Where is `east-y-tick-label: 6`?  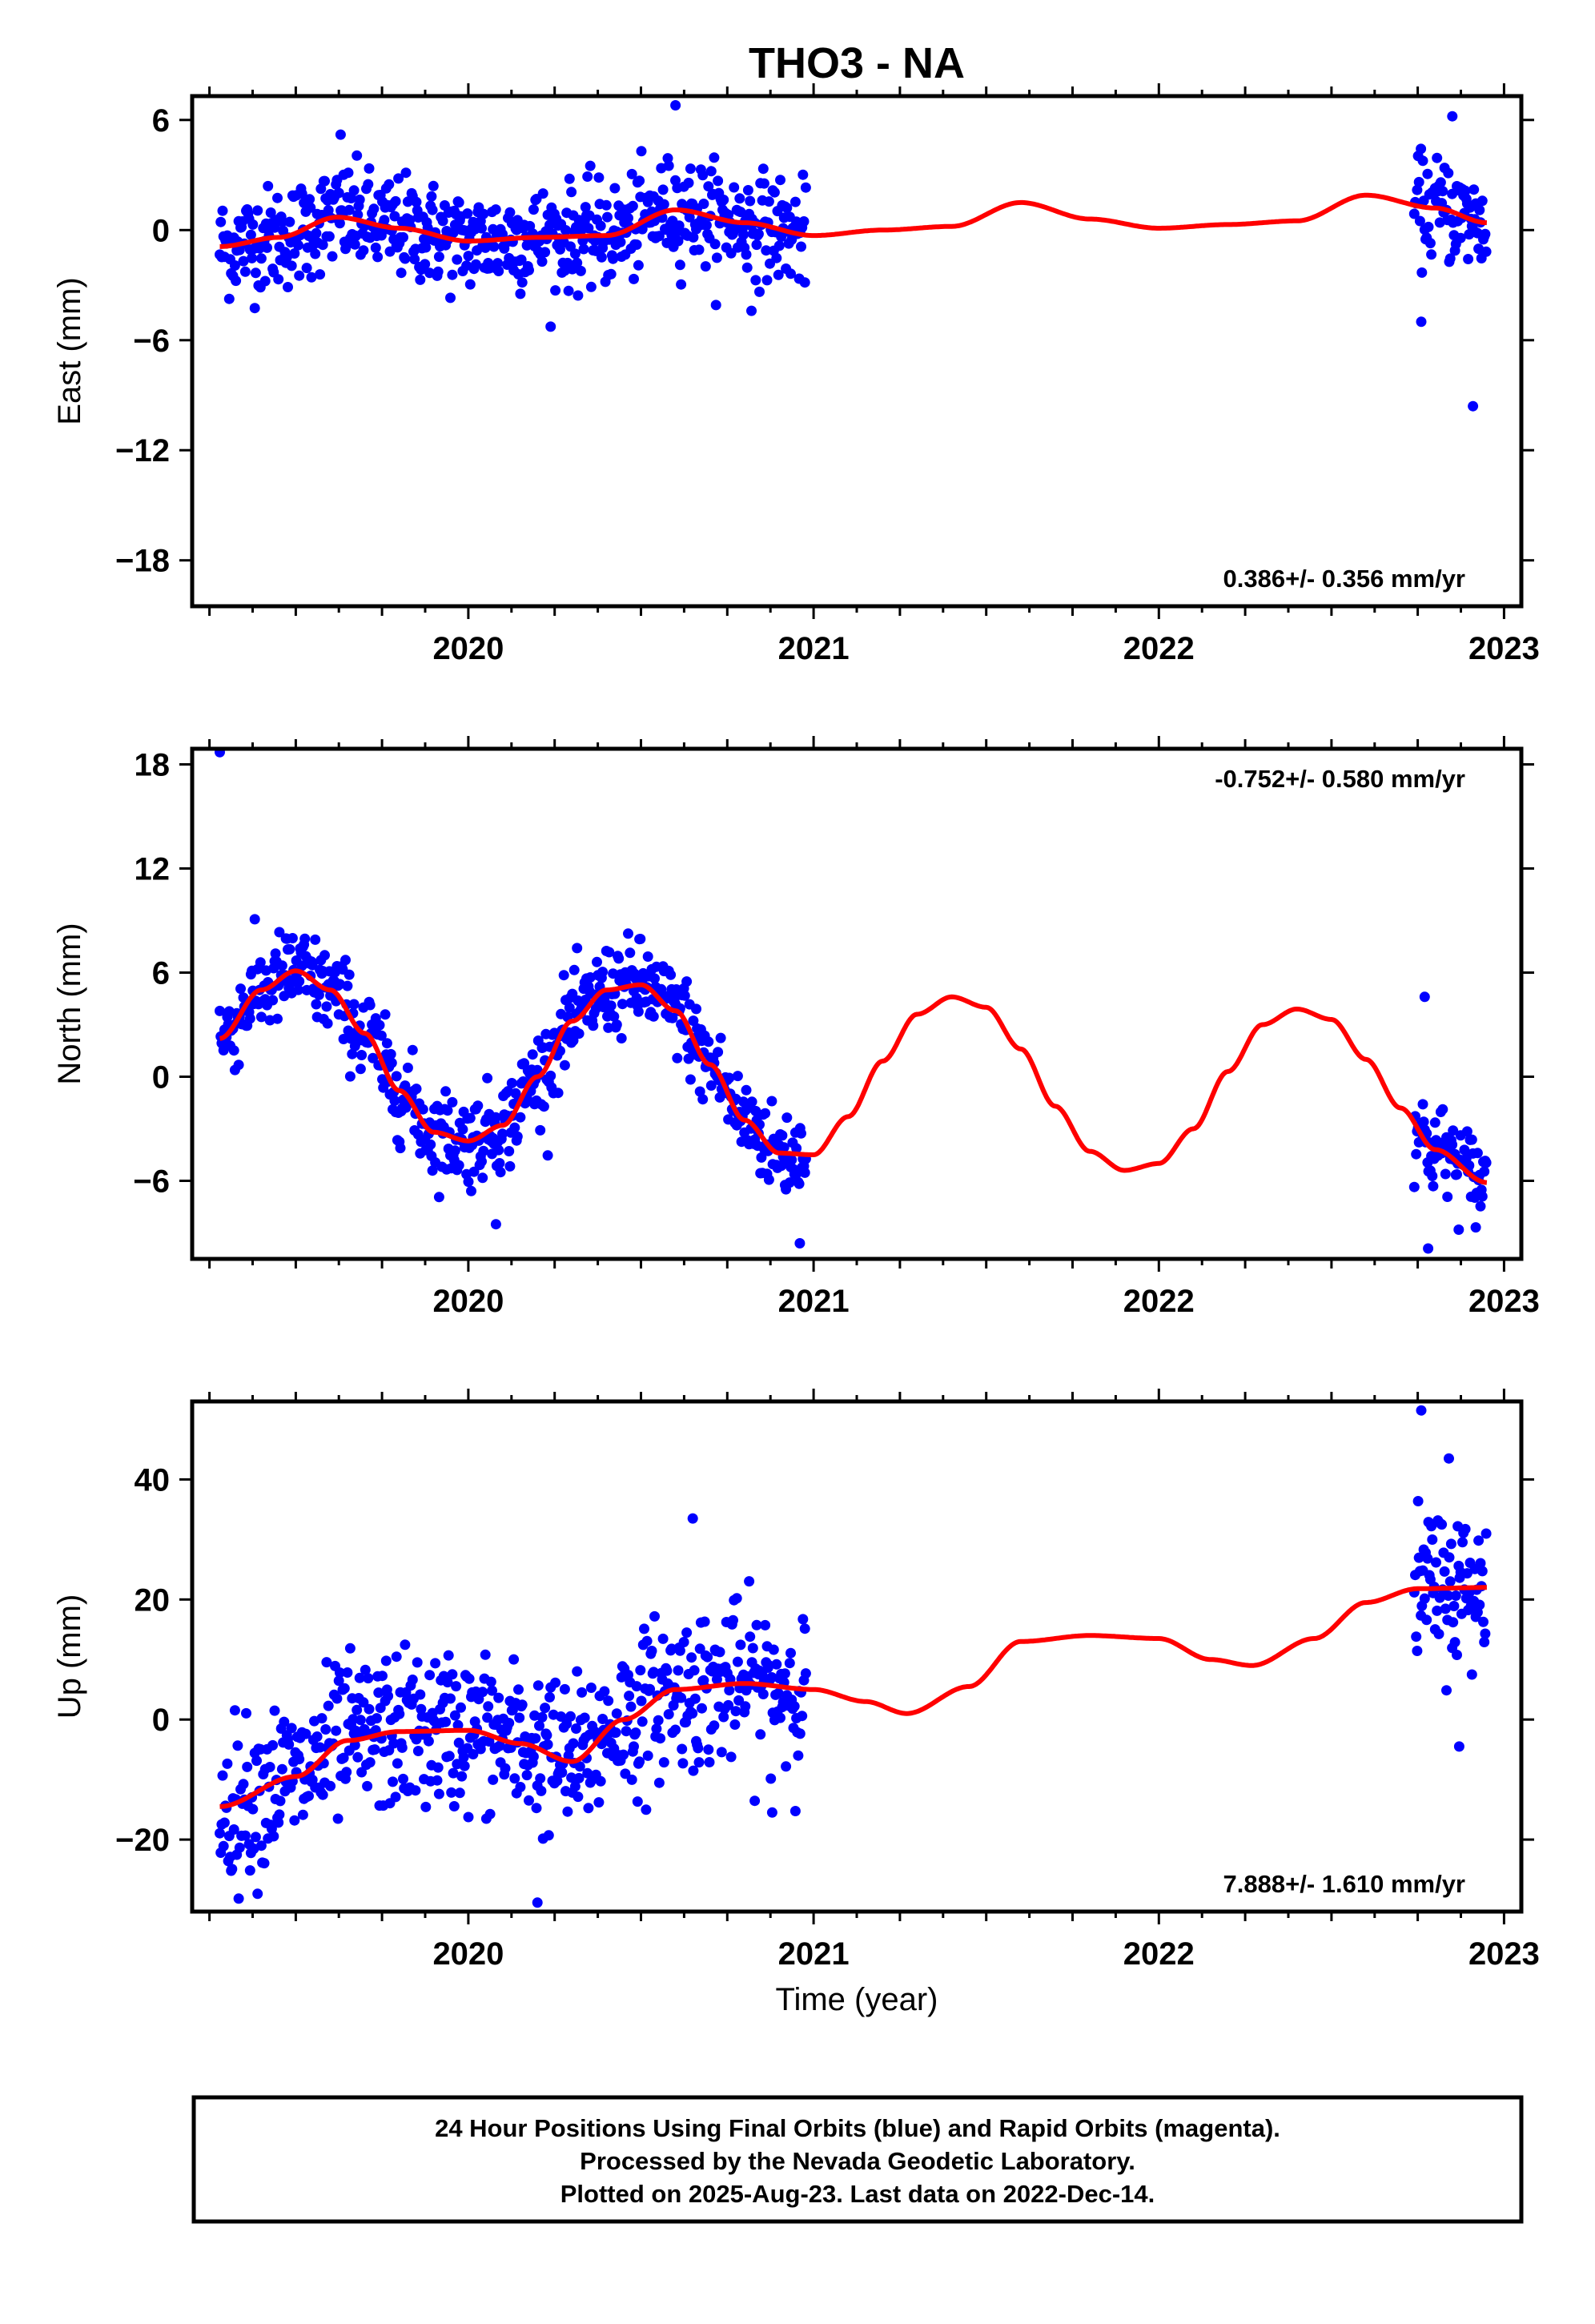 east-y-tick-label: 6 is located at coordinates (161, 121).